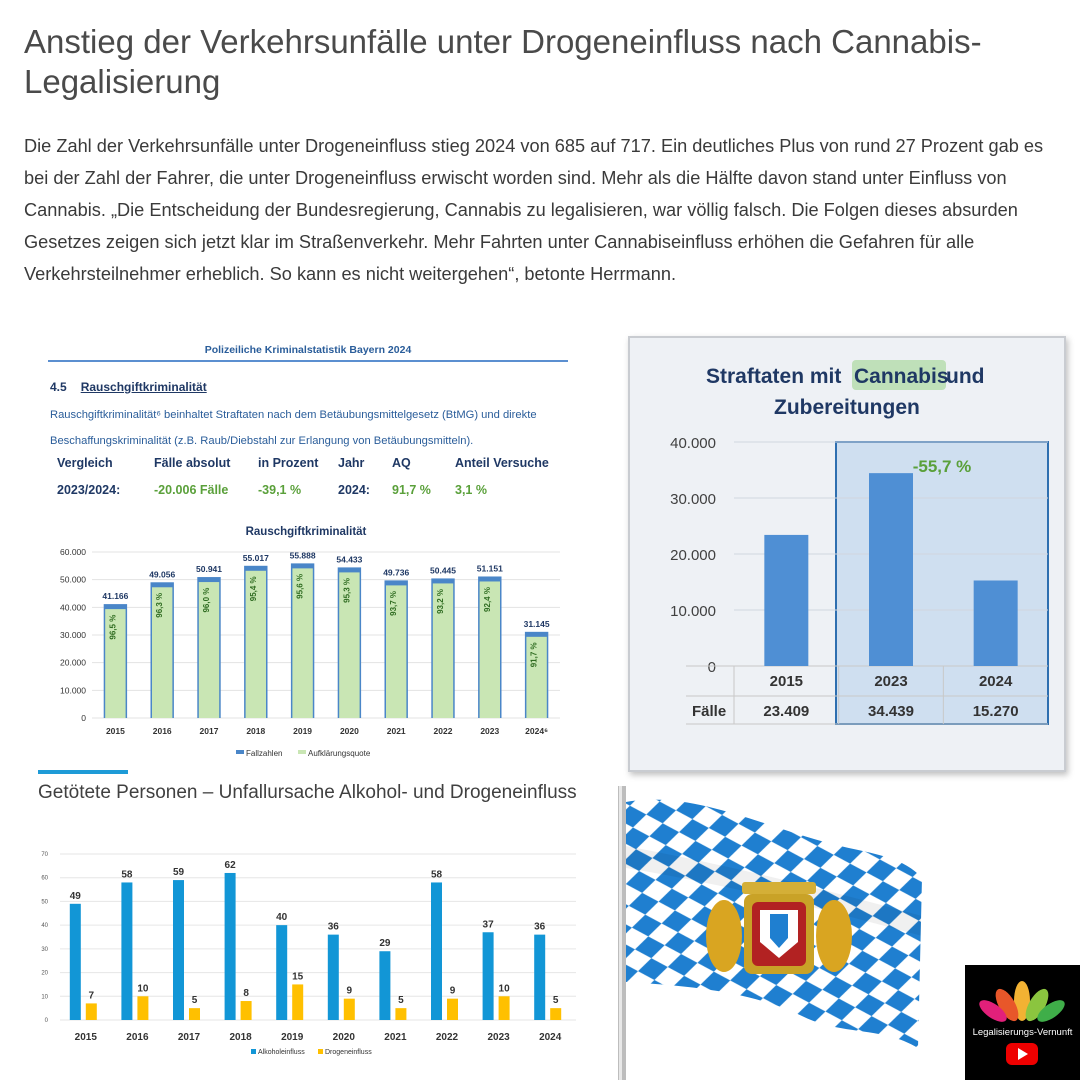 This screenshot has width=1080, height=1080. I want to click on y-tick-label: 40, so click(44, 926).